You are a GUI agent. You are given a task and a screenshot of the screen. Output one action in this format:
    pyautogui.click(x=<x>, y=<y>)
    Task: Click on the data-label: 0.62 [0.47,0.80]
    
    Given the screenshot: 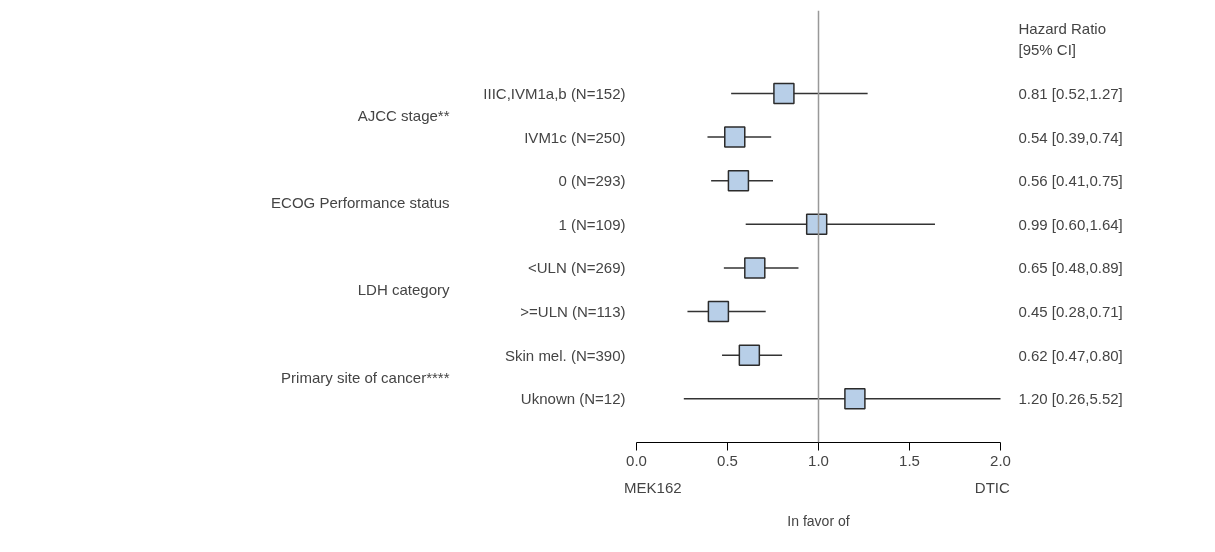 What is the action you would take?
    pyautogui.click(x=1070, y=355)
    